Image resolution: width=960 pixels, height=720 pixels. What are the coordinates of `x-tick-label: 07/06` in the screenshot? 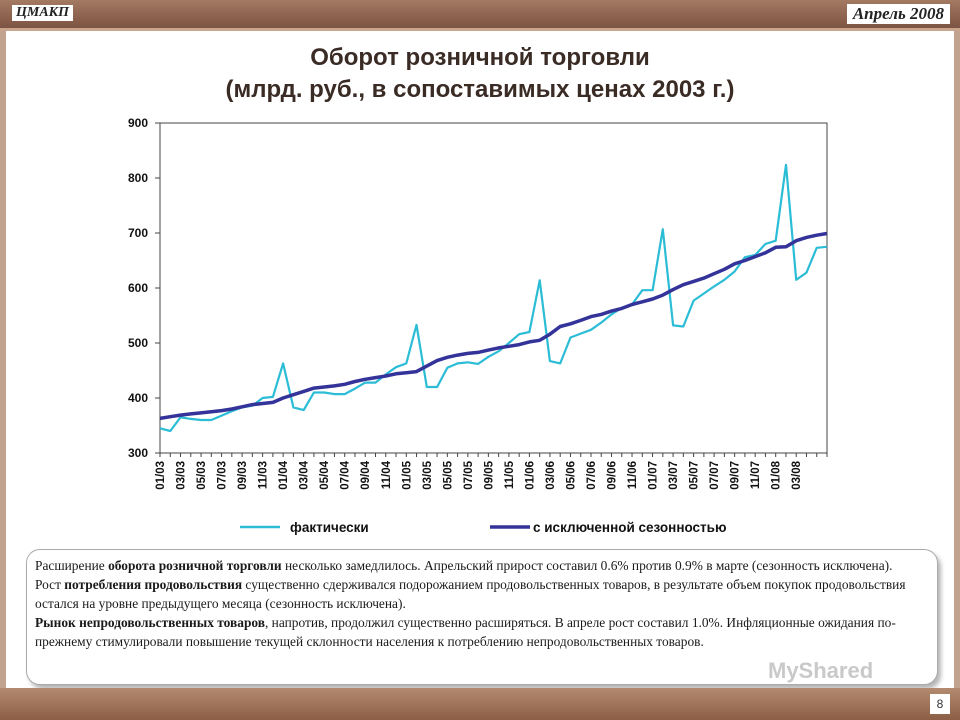 It's located at (592, 475).